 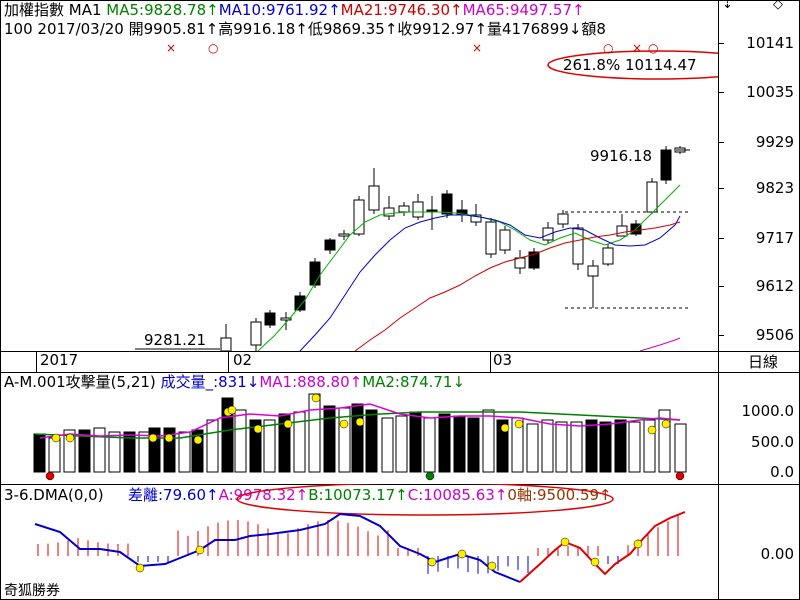 I want to click on dma-zero-tick: 0.00, so click(x=777, y=554).